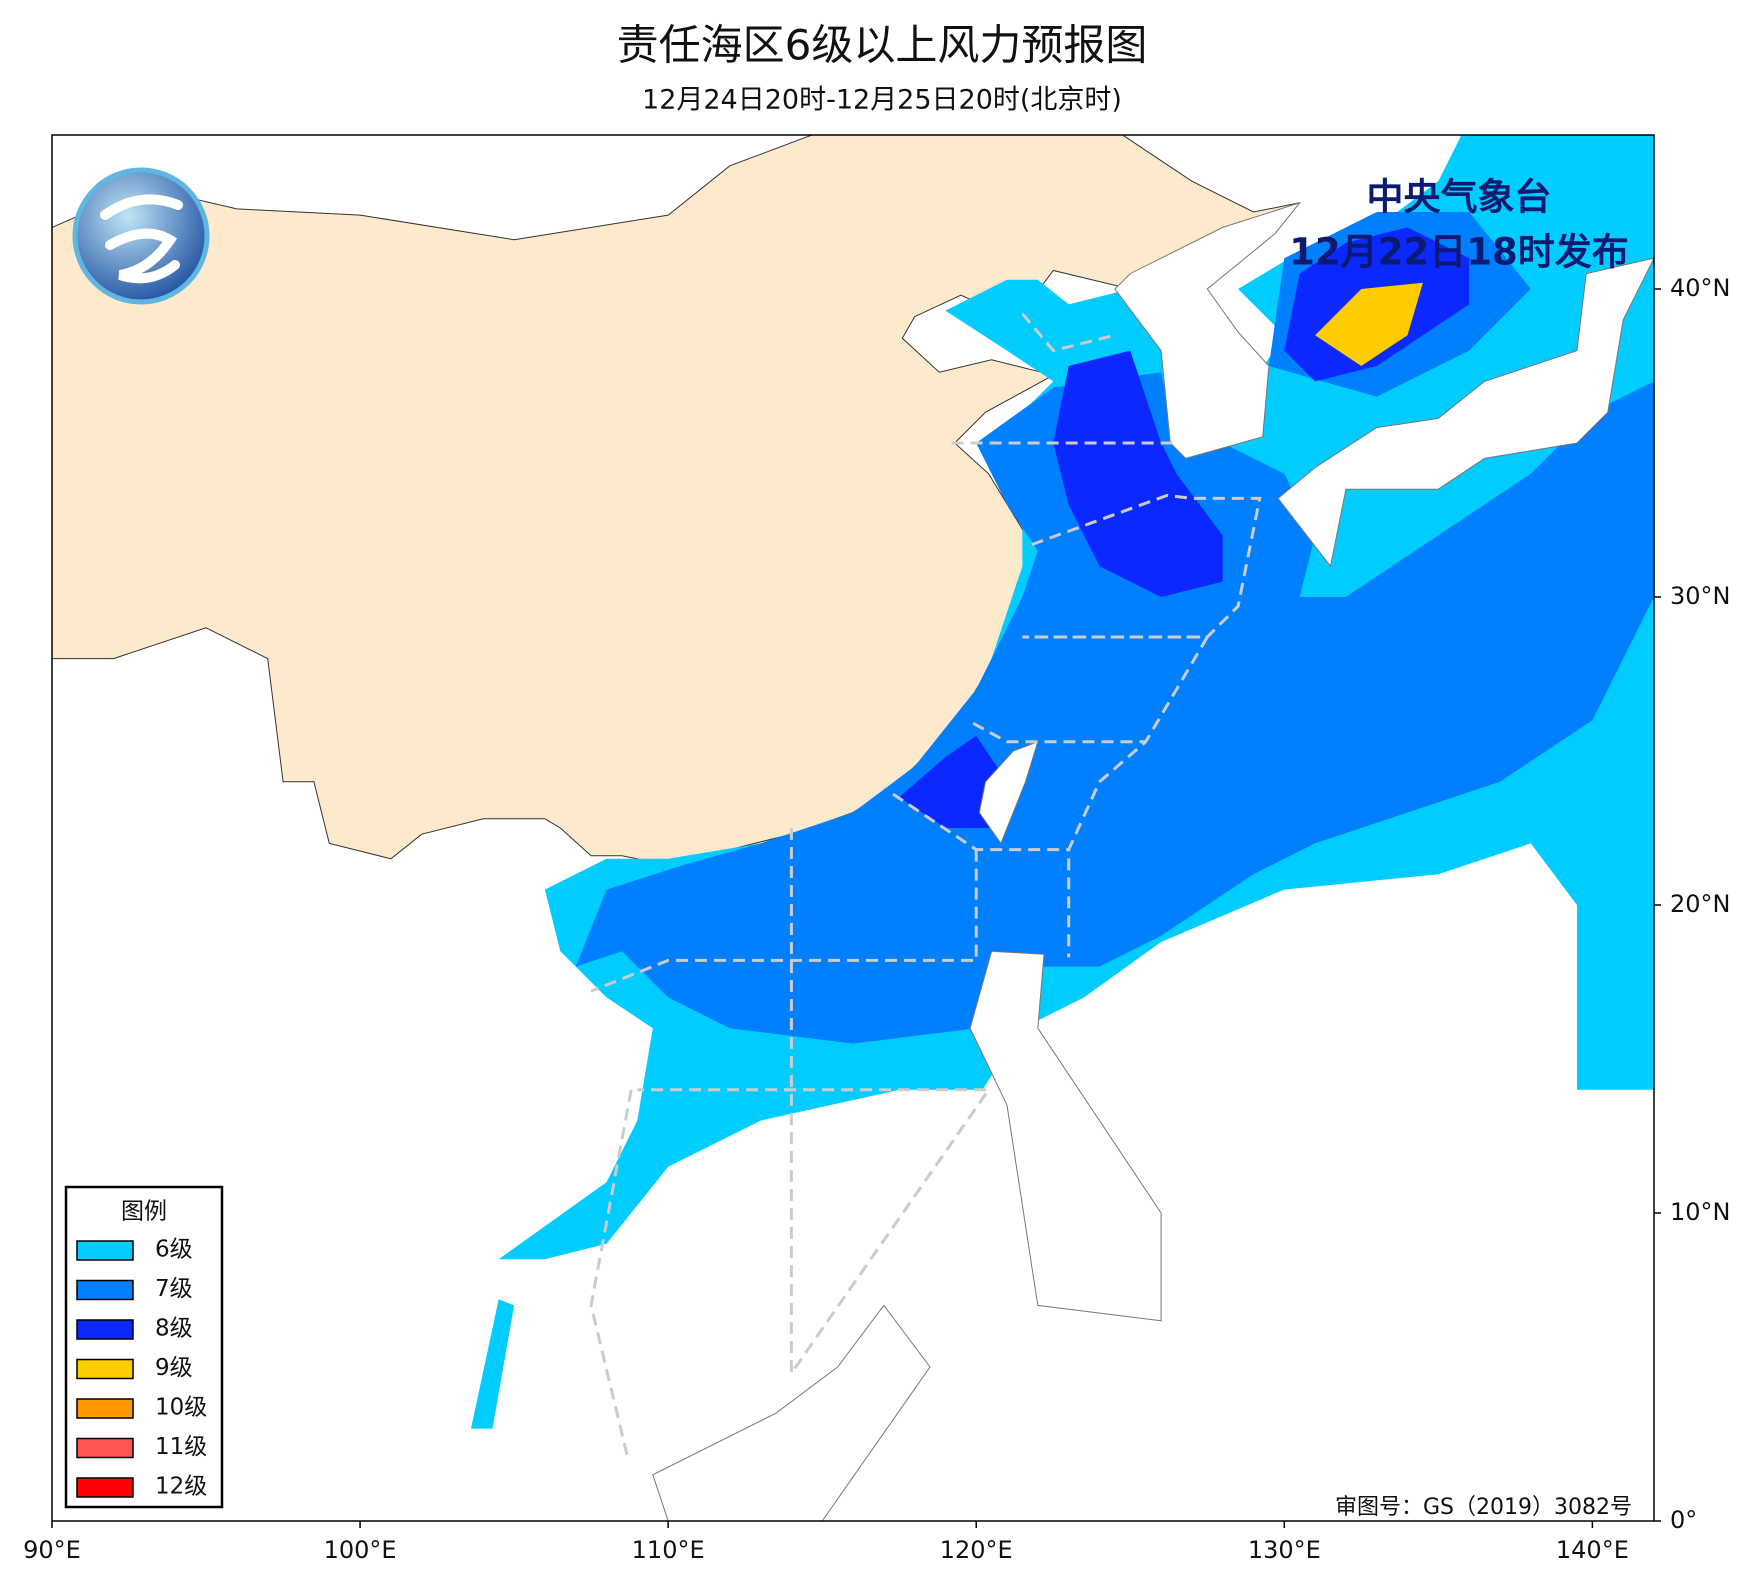  I want to click on legend-label: 6级, so click(174, 1250).